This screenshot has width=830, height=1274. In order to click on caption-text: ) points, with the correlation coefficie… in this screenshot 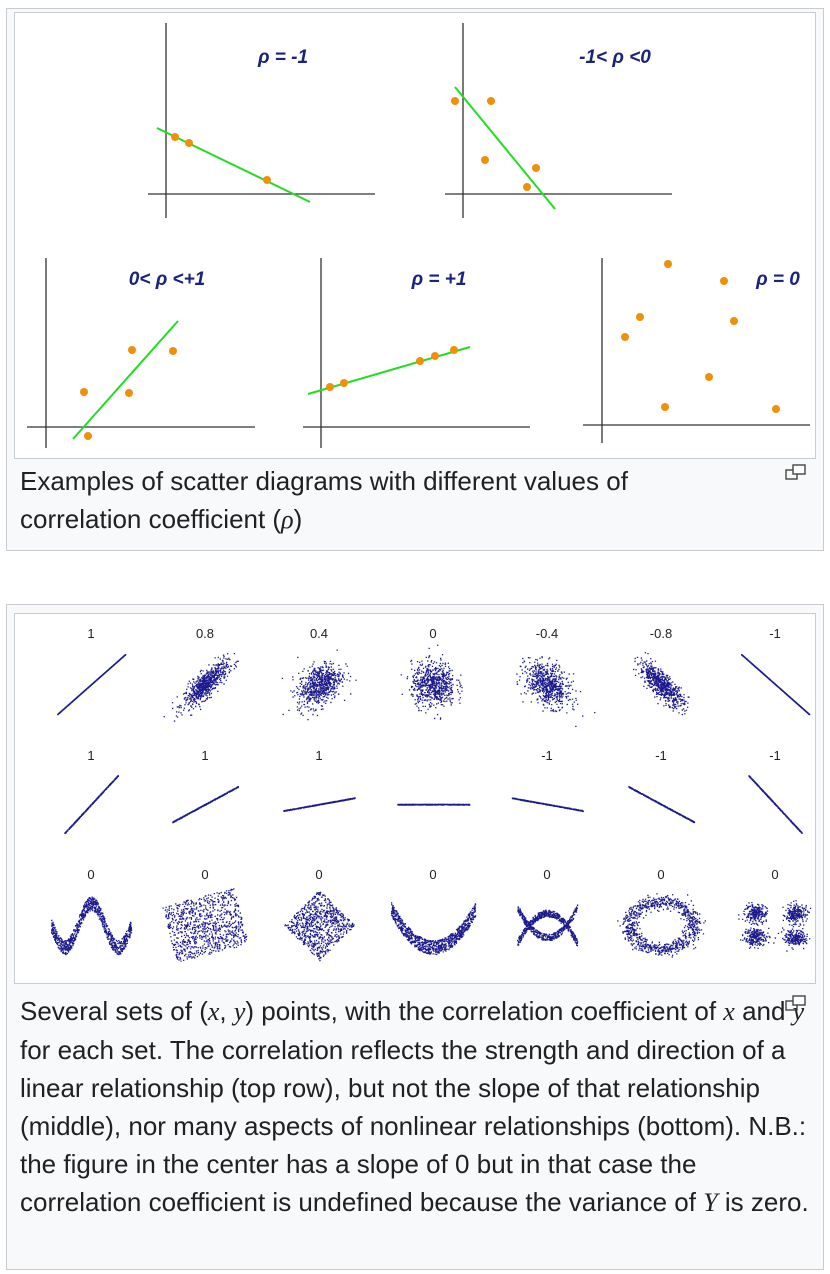, I will do `click(484, 1011)`.